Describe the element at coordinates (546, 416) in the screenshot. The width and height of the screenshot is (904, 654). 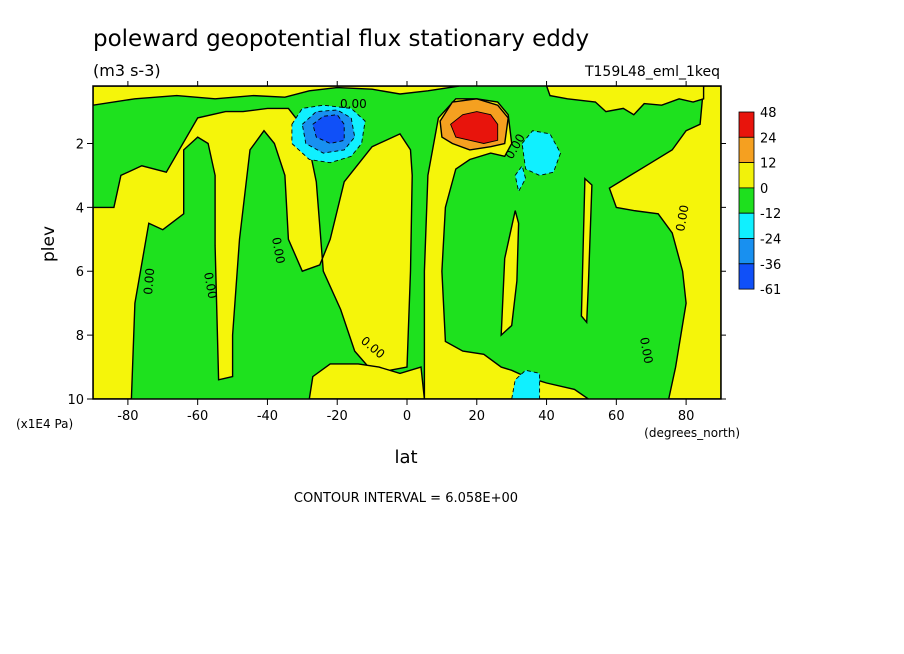
I see `x-tick-label: 40` at that location.